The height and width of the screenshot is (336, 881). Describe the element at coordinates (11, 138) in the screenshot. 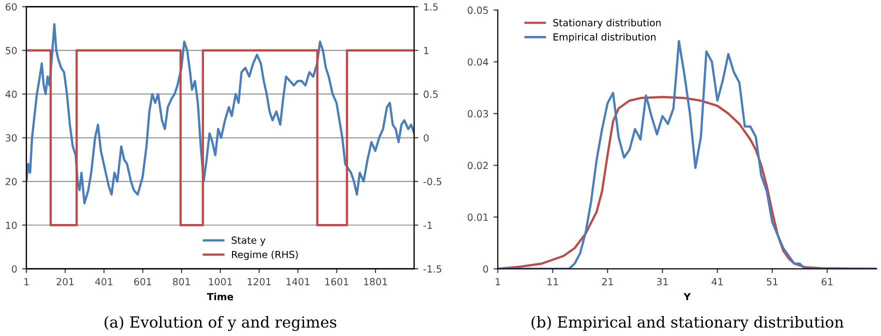

I see `y-tick-label: 30` at that location.